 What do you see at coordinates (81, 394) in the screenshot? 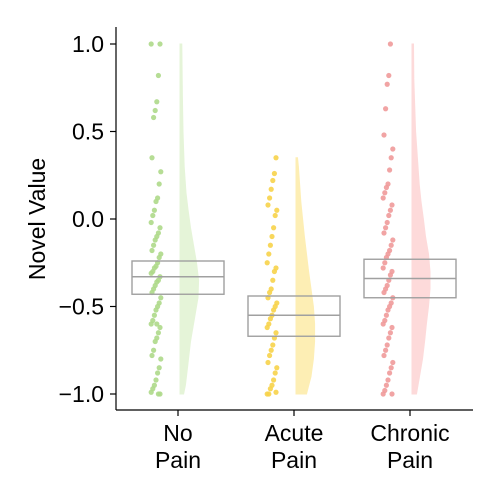
I see `y-tick-label: −1.0` at bounding box center [81, 394].